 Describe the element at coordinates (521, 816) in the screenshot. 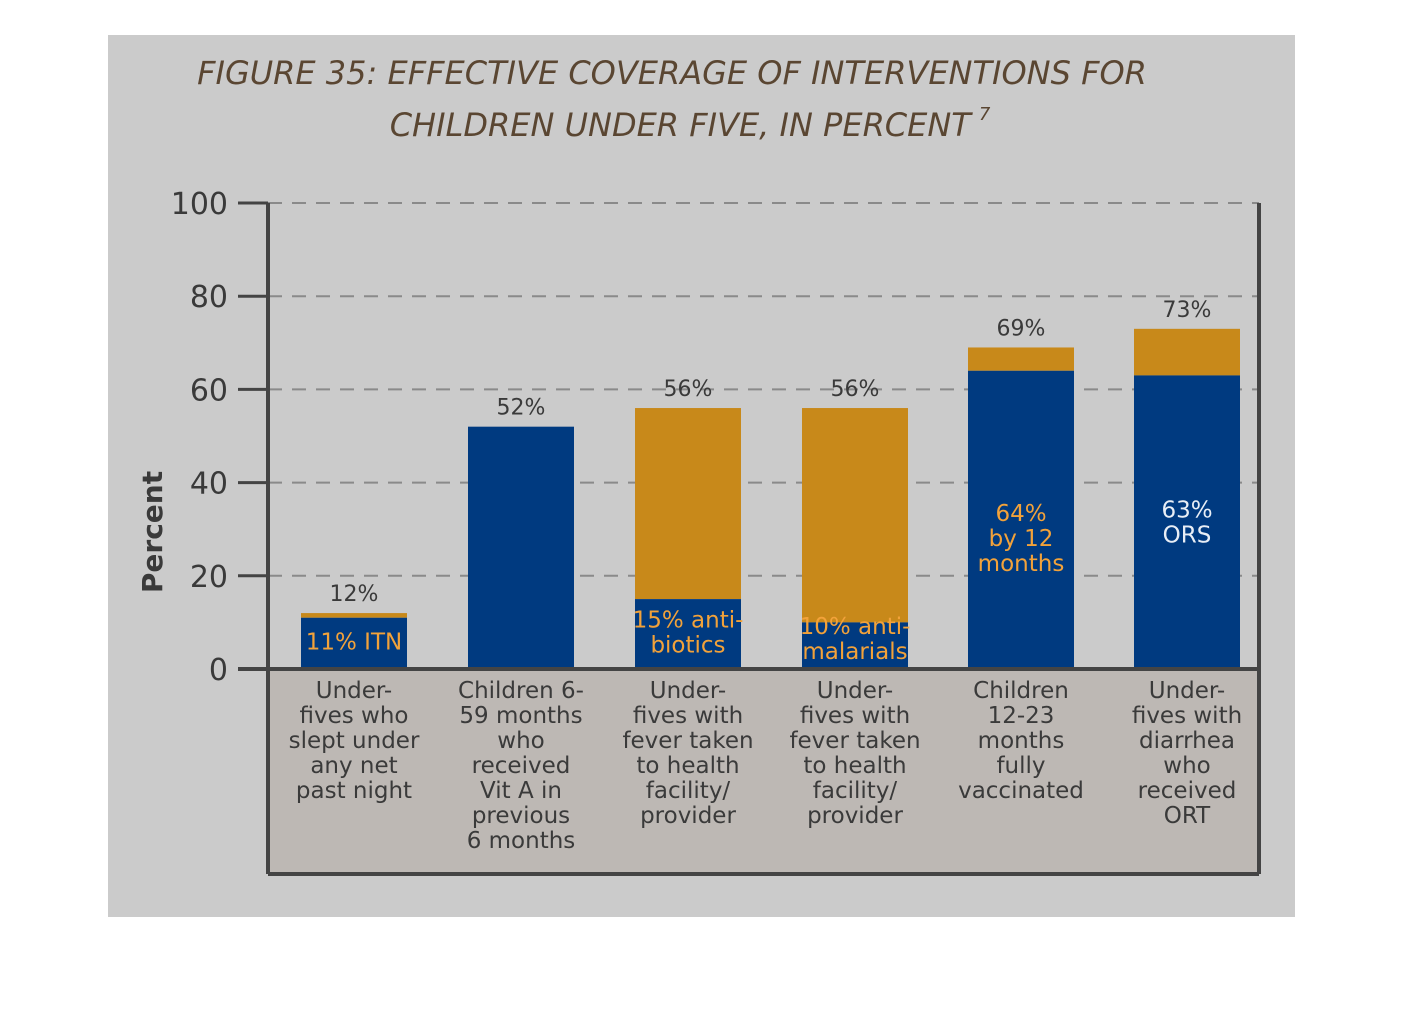

I see `x-category-label-line: previous` at that location.